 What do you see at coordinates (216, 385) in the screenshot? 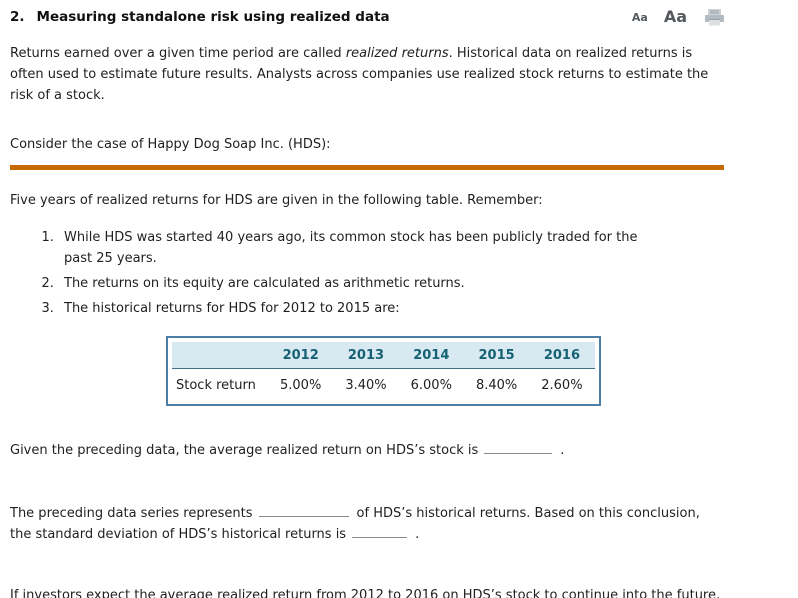
I see `row-label: Stock return` at bounding box center [216, 385].